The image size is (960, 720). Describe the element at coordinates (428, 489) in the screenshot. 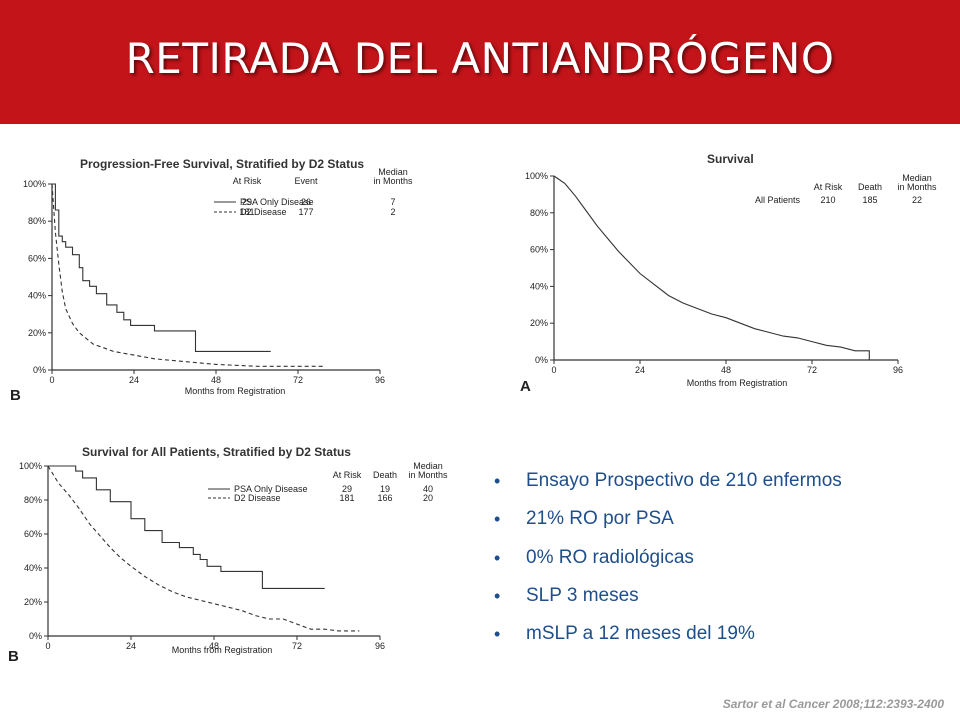

I see `legend-table-value: 40` at that location.